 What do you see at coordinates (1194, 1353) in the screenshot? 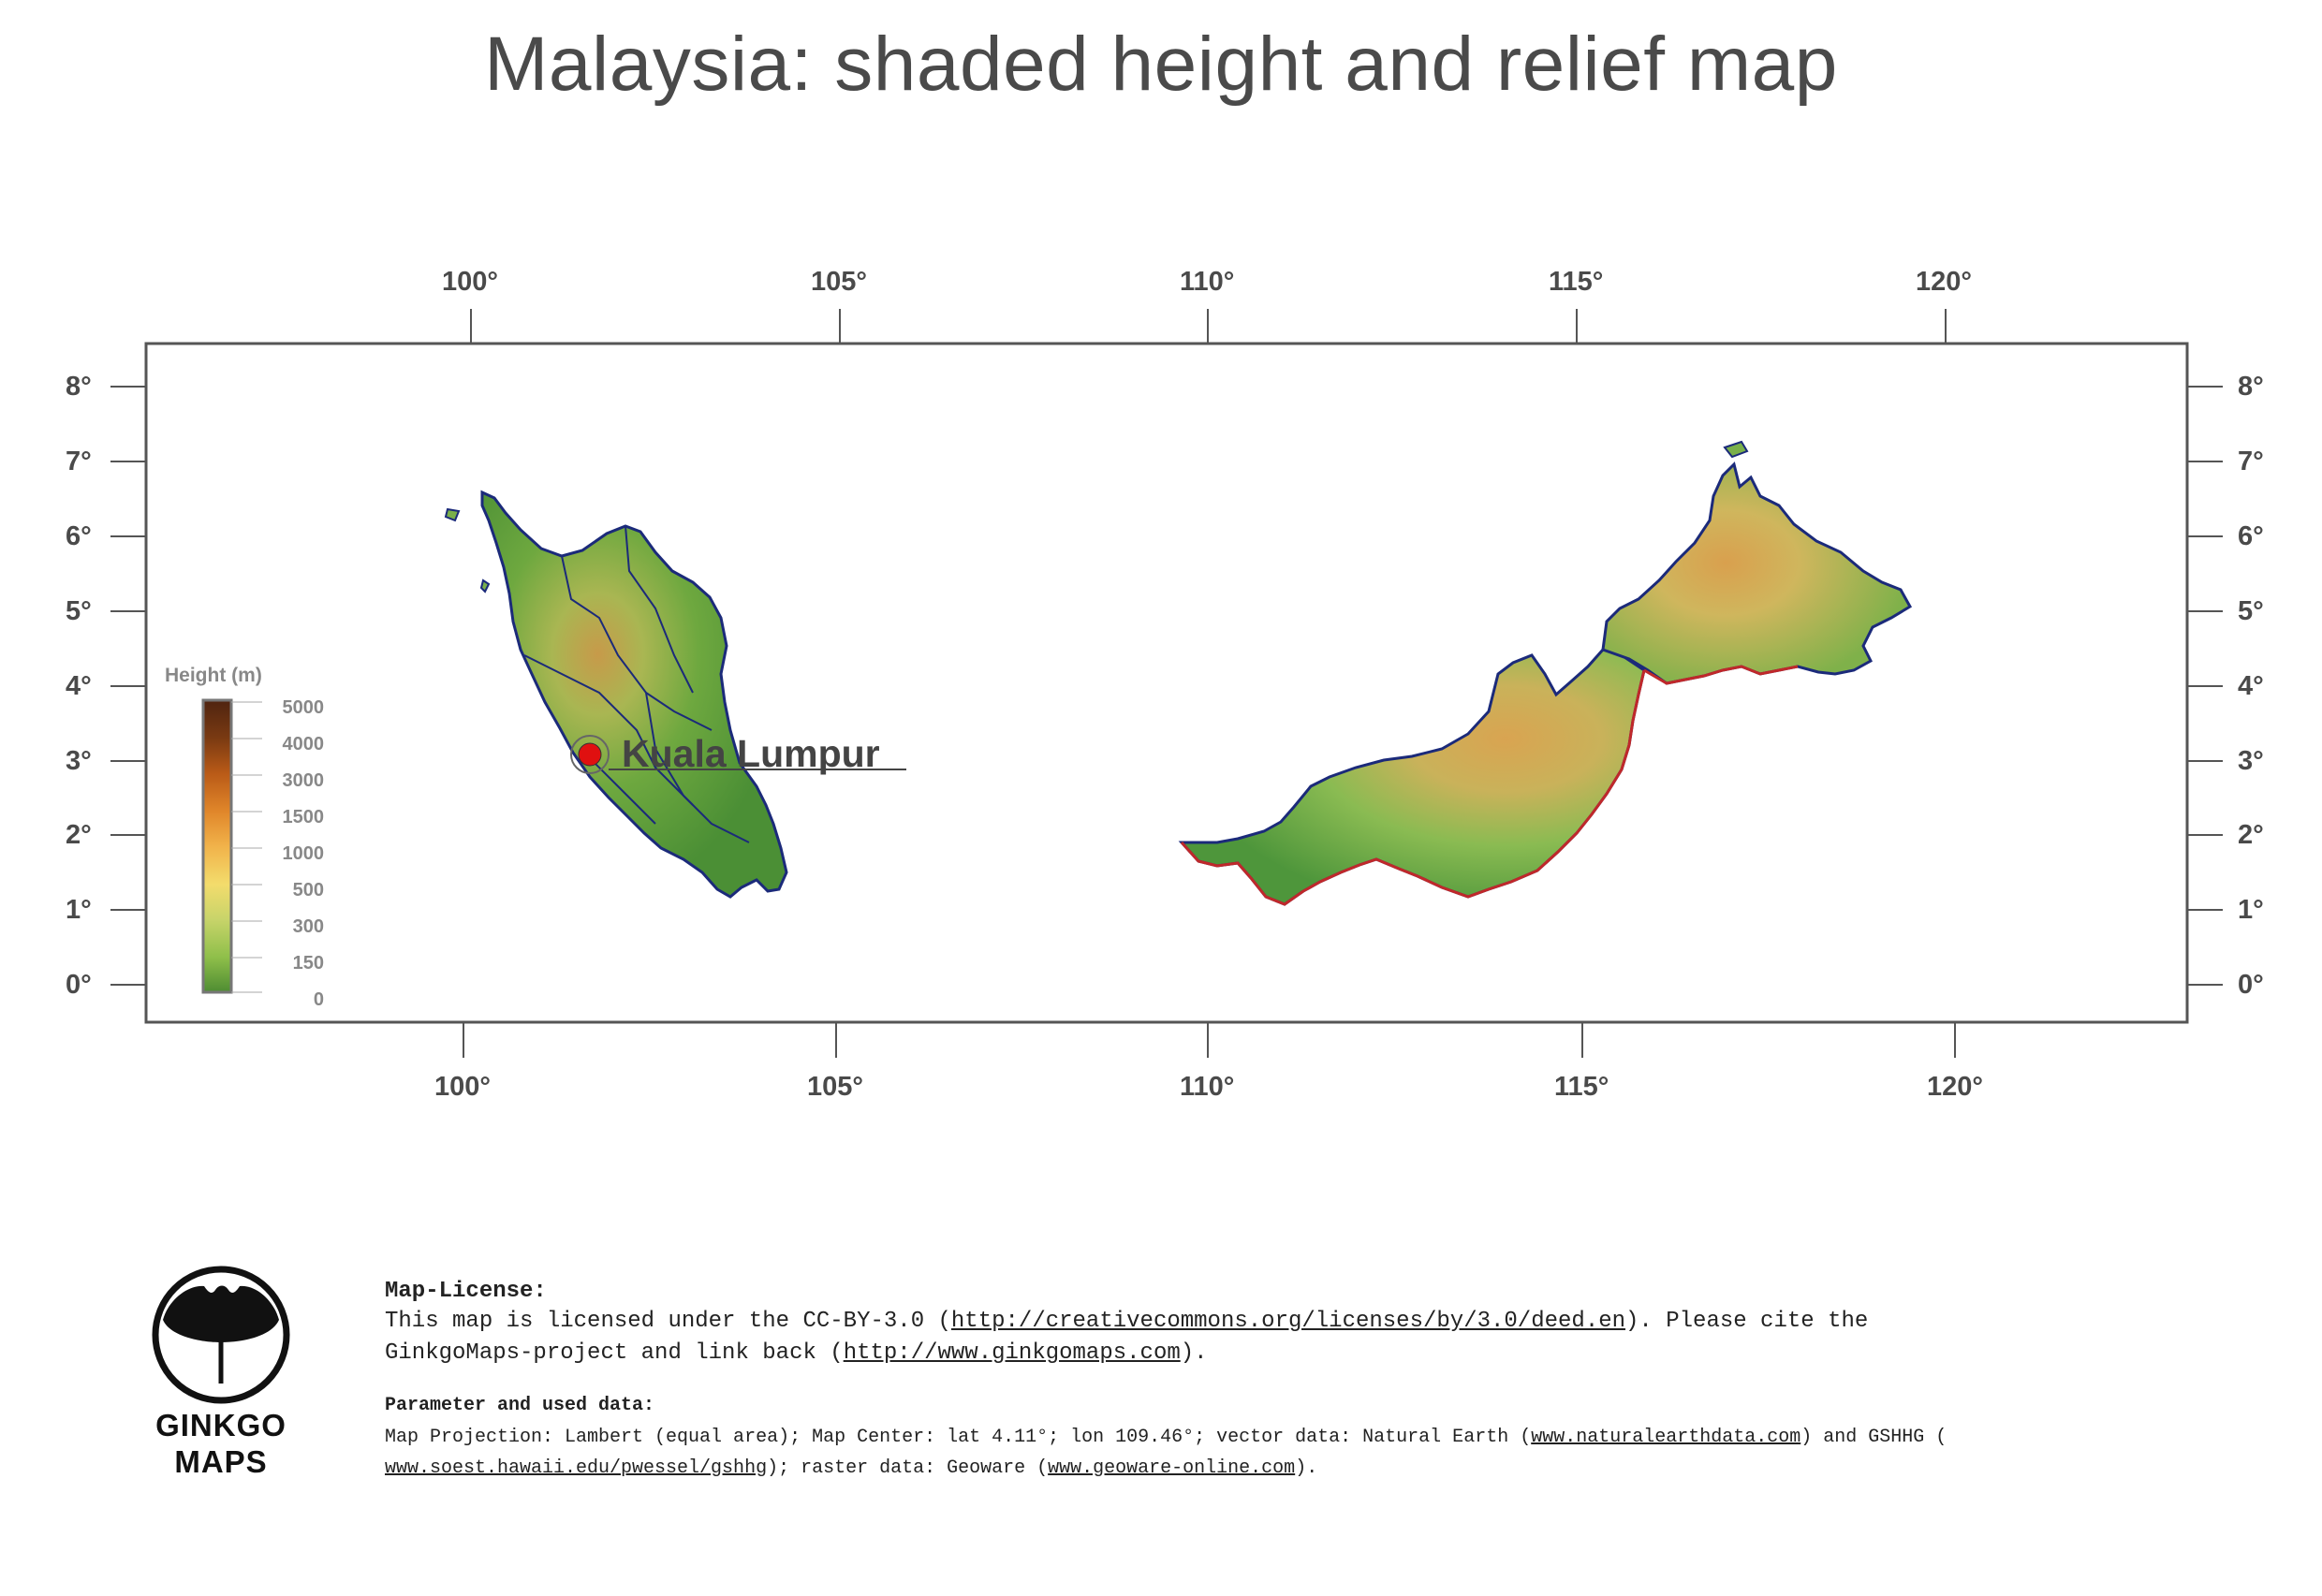
I see `license-text: ).` at bounding box center [1194, 1353].